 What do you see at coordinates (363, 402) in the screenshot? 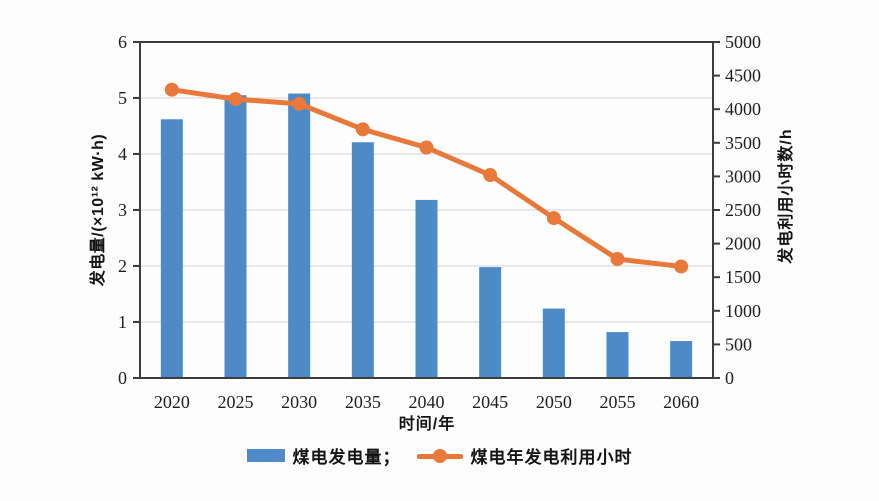
I see `x-label-2035: 2035` at bounding box center [363, 402].